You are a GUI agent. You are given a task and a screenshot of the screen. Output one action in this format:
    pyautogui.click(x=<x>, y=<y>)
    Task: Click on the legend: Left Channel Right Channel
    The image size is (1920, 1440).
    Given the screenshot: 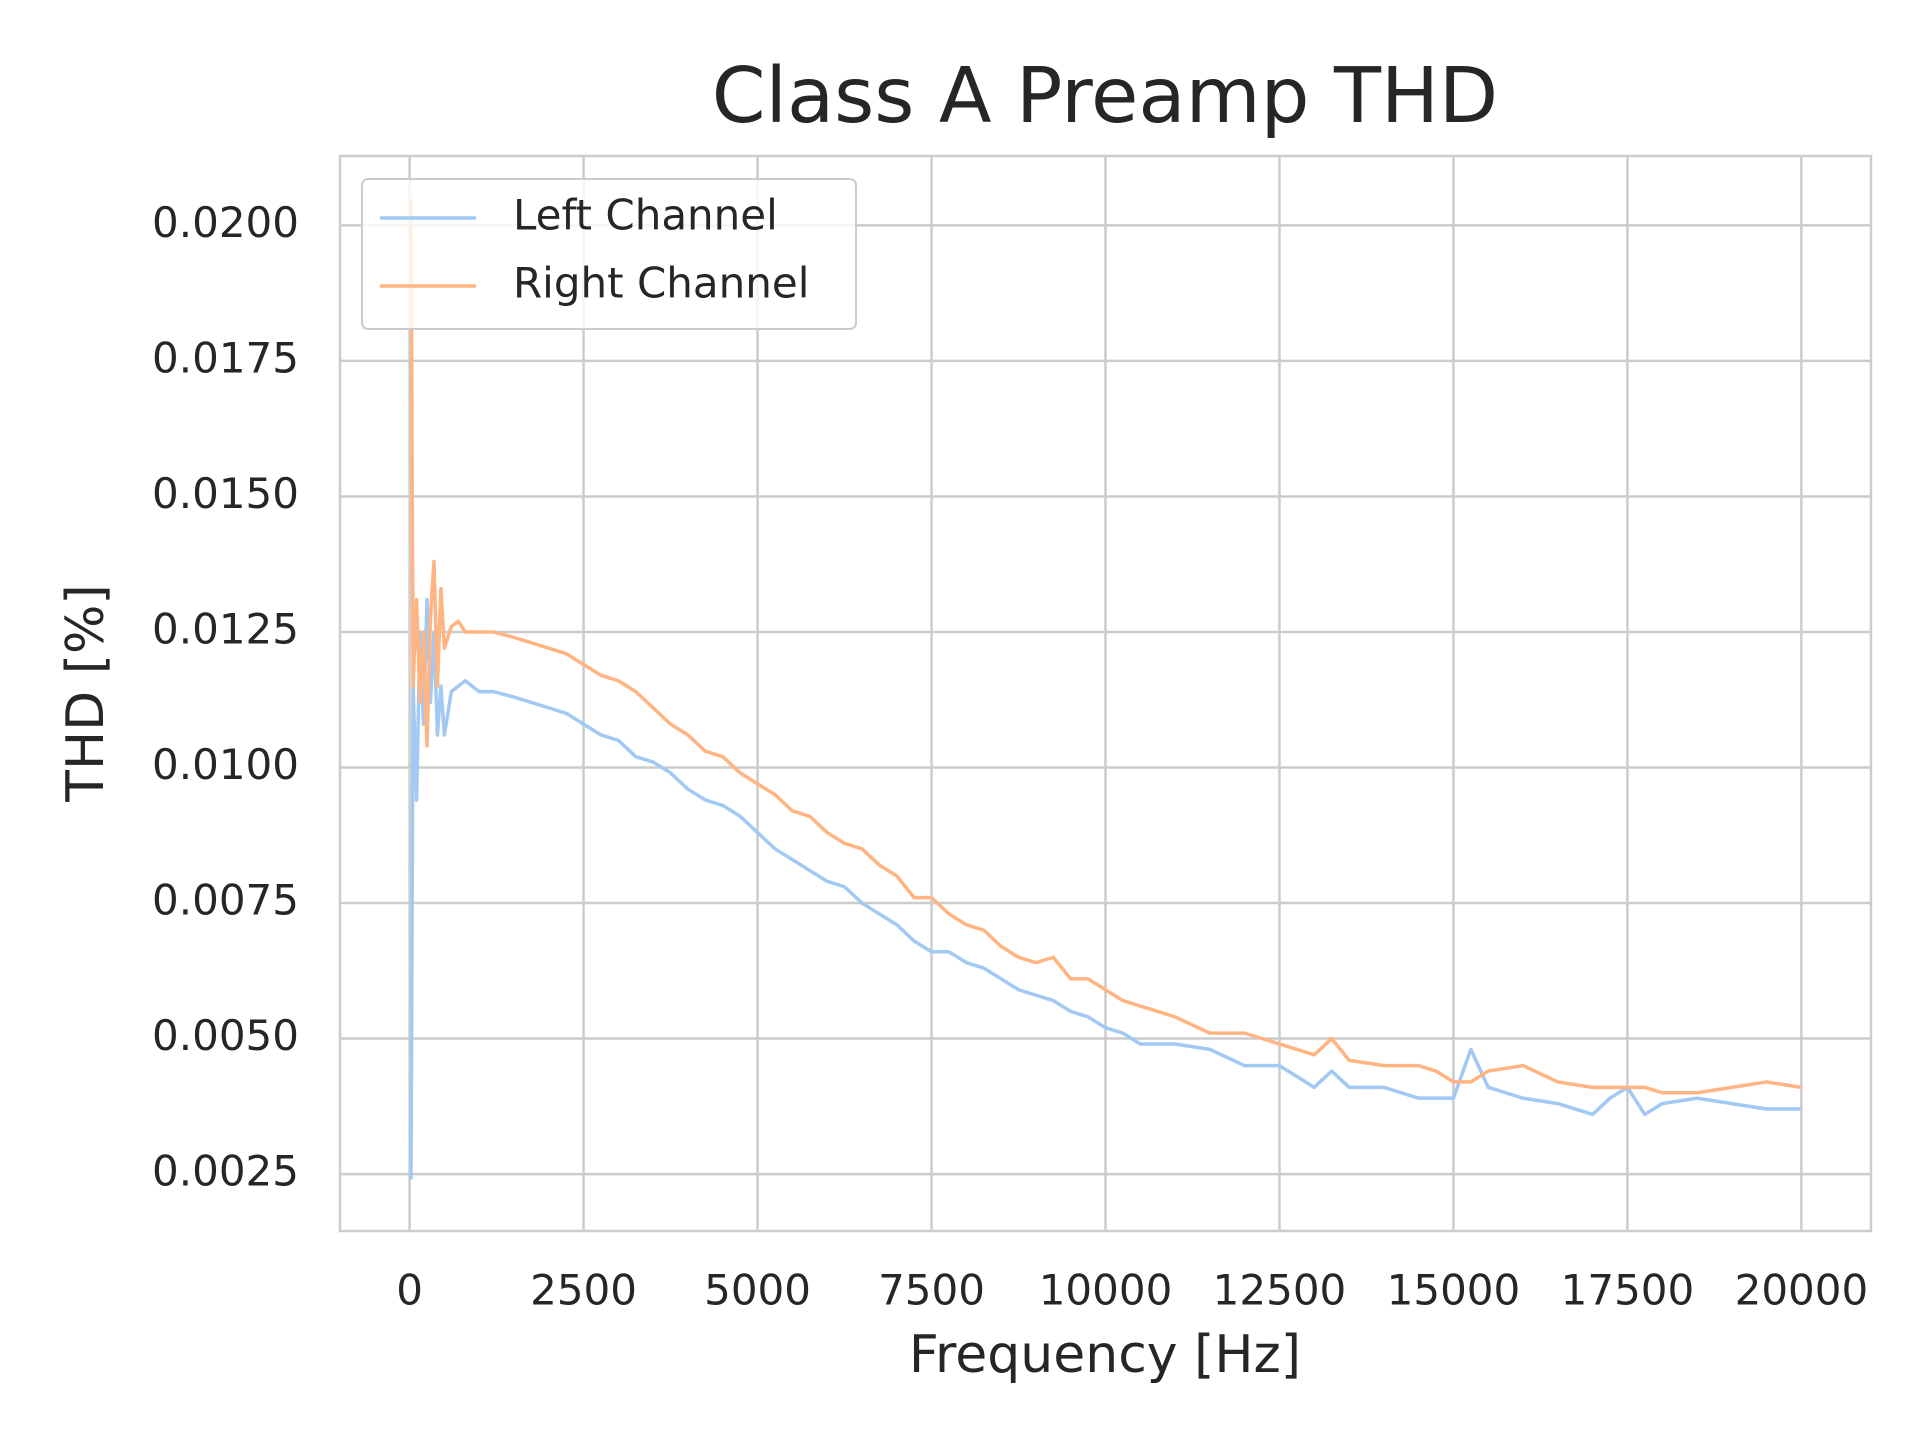 What is the action you would take?
    pyautogui.click(x=609, y=254)
    